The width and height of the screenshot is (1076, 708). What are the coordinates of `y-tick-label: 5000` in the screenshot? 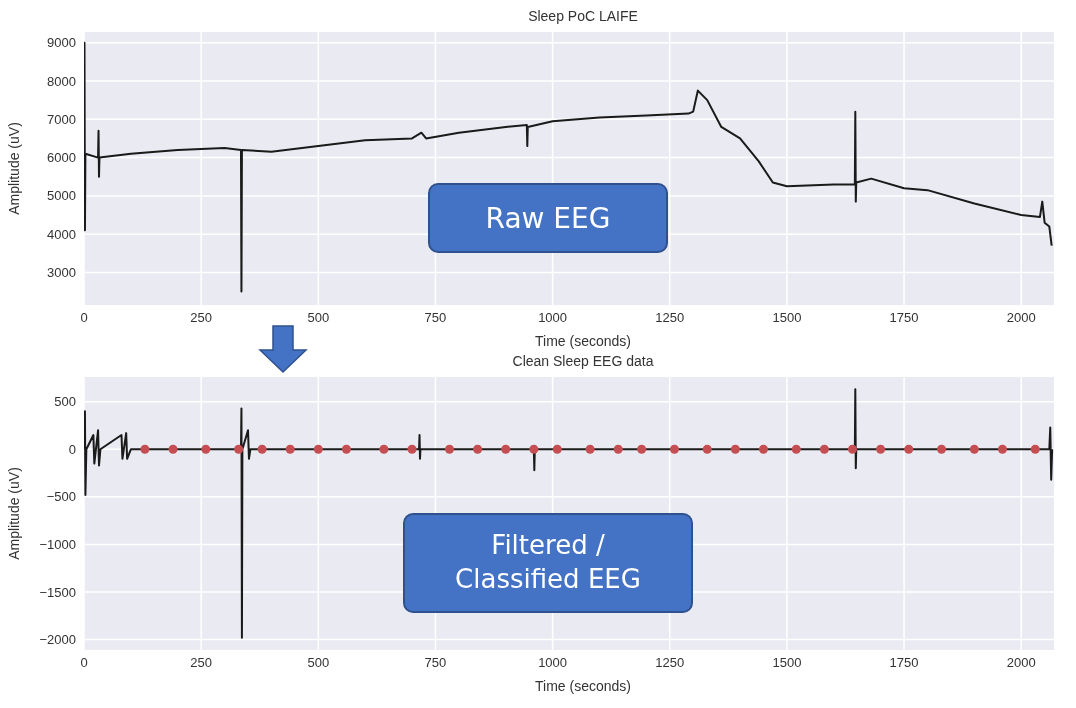 It's located at (61, 196).